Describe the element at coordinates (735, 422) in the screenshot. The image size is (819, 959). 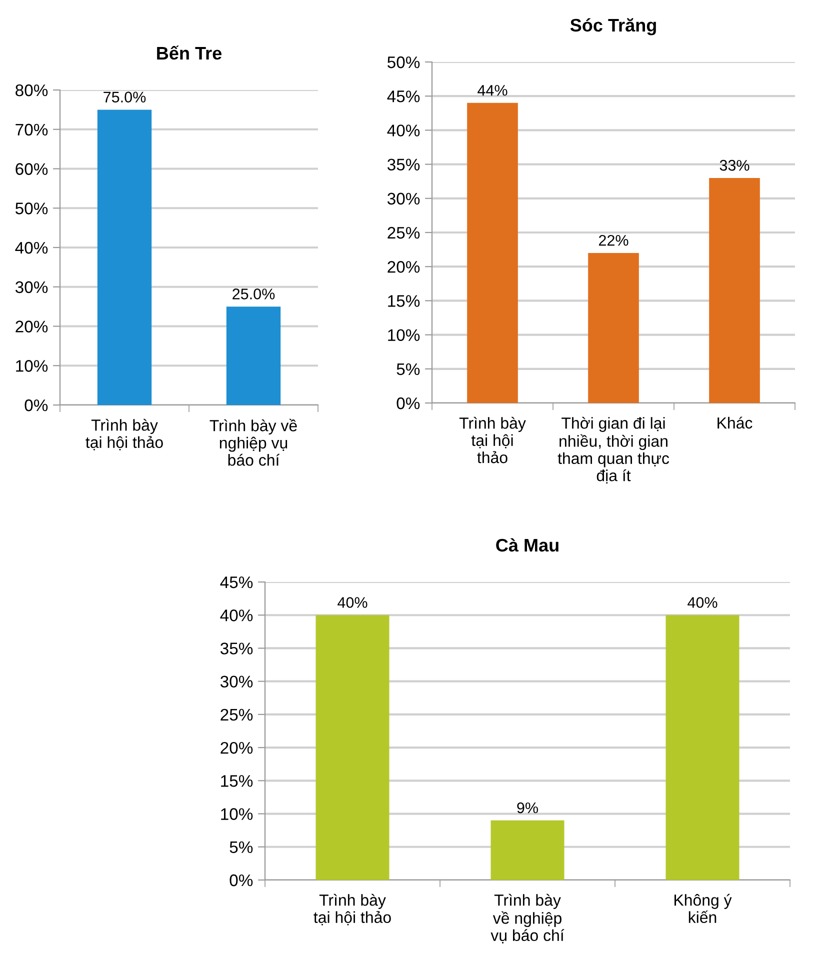
I see `x-tick-label: Khác` at that location.